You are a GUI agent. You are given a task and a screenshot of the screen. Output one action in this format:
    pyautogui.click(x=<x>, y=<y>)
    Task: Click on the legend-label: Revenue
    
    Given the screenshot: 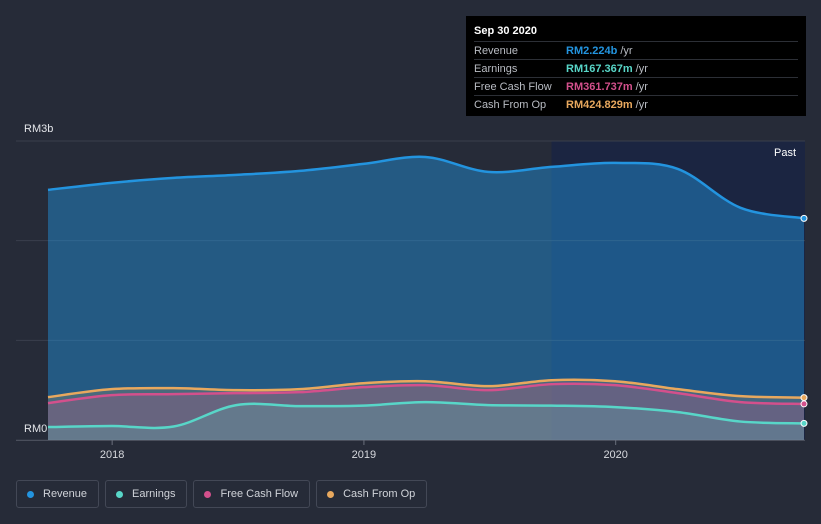 What is the action you would take?
    pyautogui.click(x=65, y=494)
    